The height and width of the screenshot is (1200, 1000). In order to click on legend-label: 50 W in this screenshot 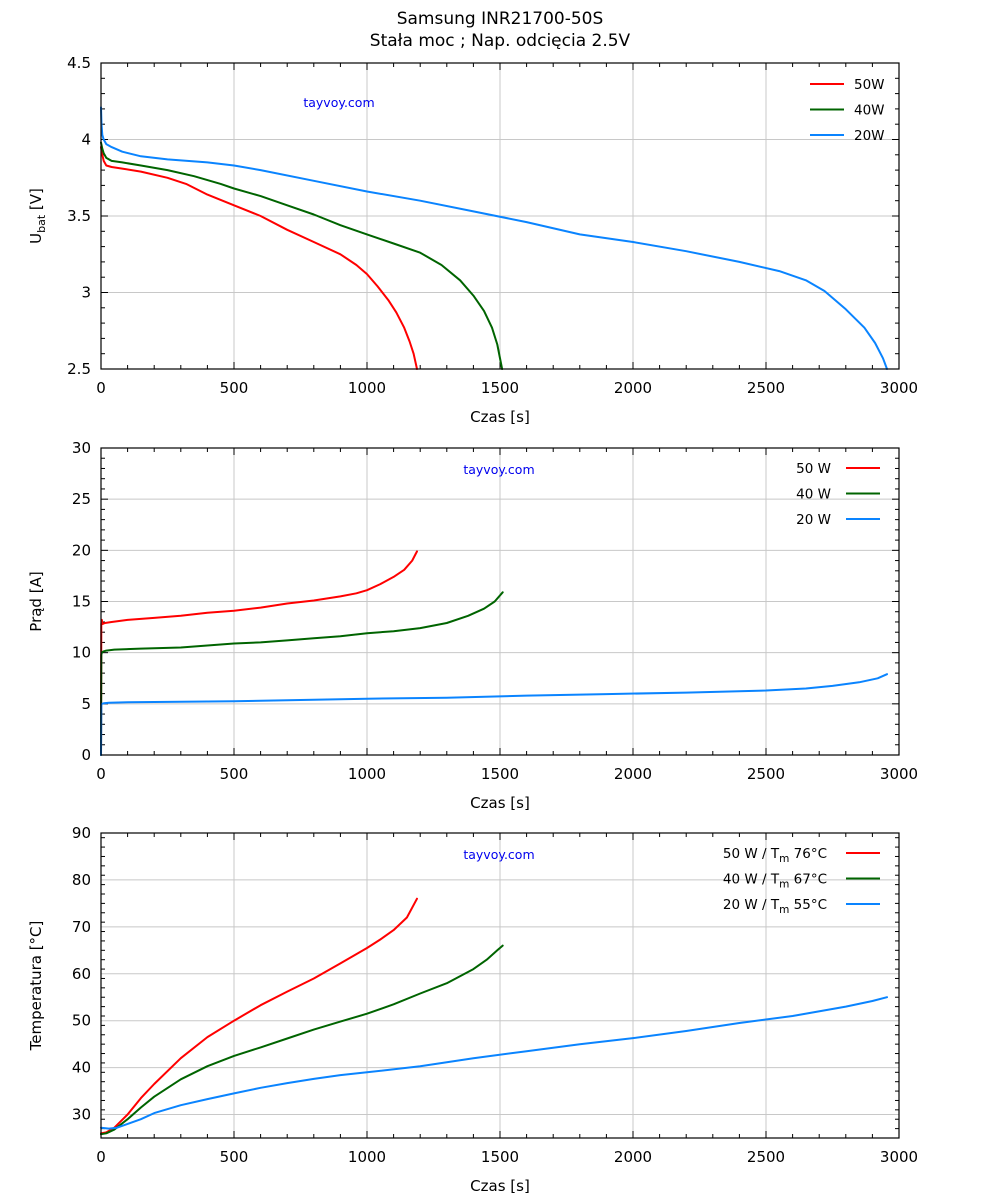, I will do `click(813, 469)`.